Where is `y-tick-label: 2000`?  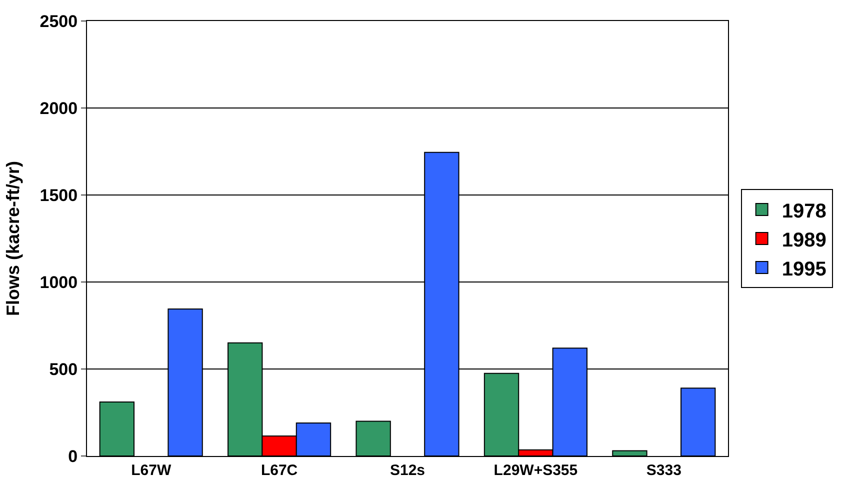 y-tick-label: 2000 is located at coordinates (59, 108).